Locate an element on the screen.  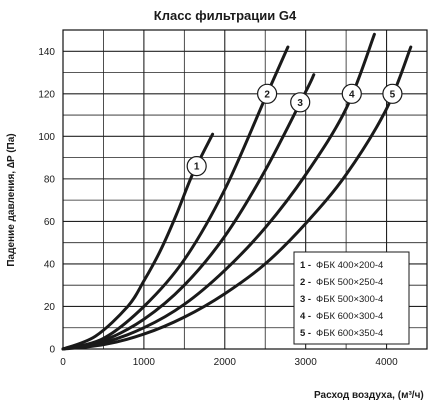
curve-5-label: 5 is located at coordinates (393, 94).